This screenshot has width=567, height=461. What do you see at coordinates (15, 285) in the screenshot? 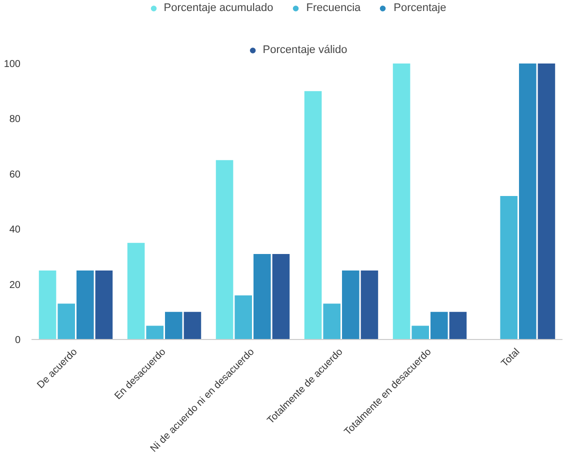
I see `y-tick-label: 20` at bounding box center [15, 285].